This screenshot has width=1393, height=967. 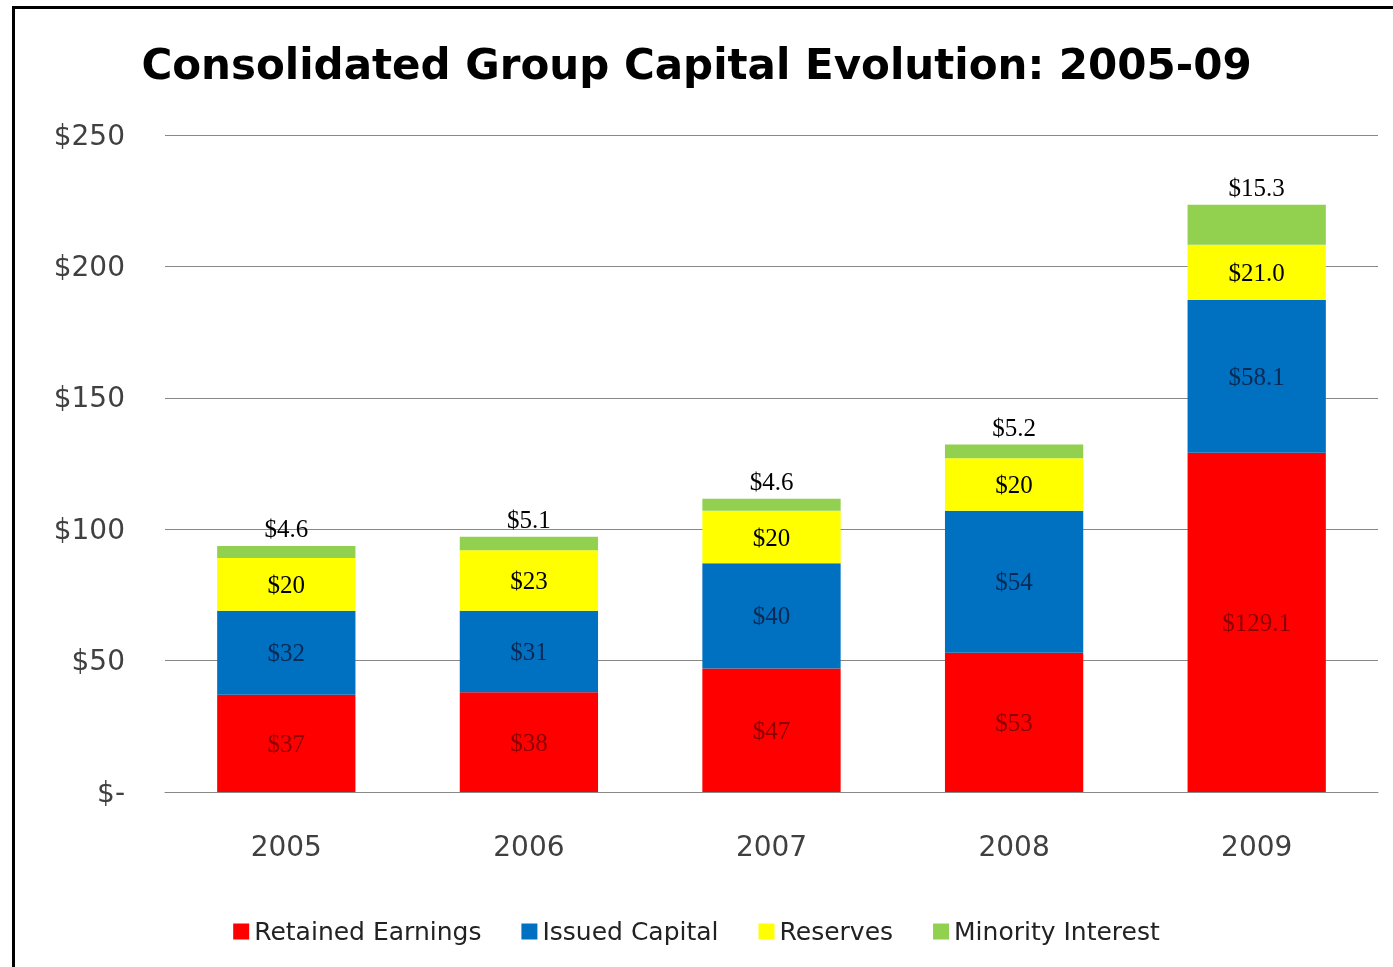 What do you see at coordinates (368, 931) in the screenshot?
I see `legend-label: Retained Earnings` at bounding box center [368, 931].